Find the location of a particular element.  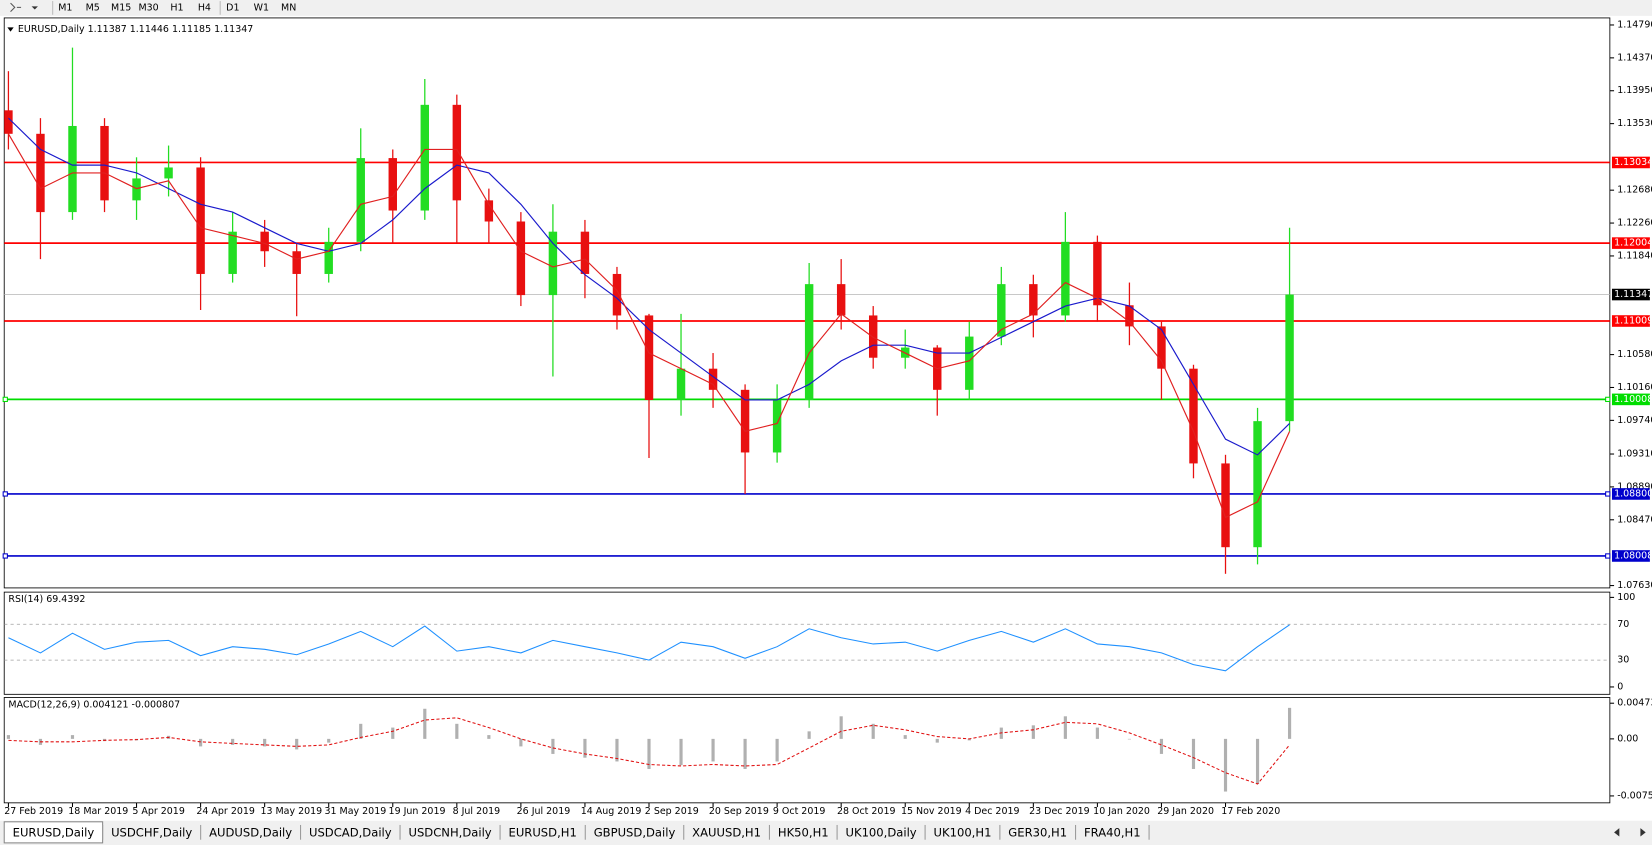

y-tick-label: 1.07630 is located at coordinates (1634, 585).